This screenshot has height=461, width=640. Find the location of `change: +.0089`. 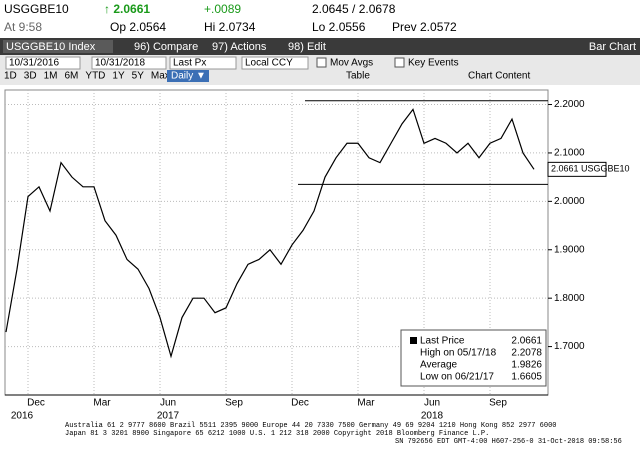

change: +.0089 is located at coordinates (222, 9).